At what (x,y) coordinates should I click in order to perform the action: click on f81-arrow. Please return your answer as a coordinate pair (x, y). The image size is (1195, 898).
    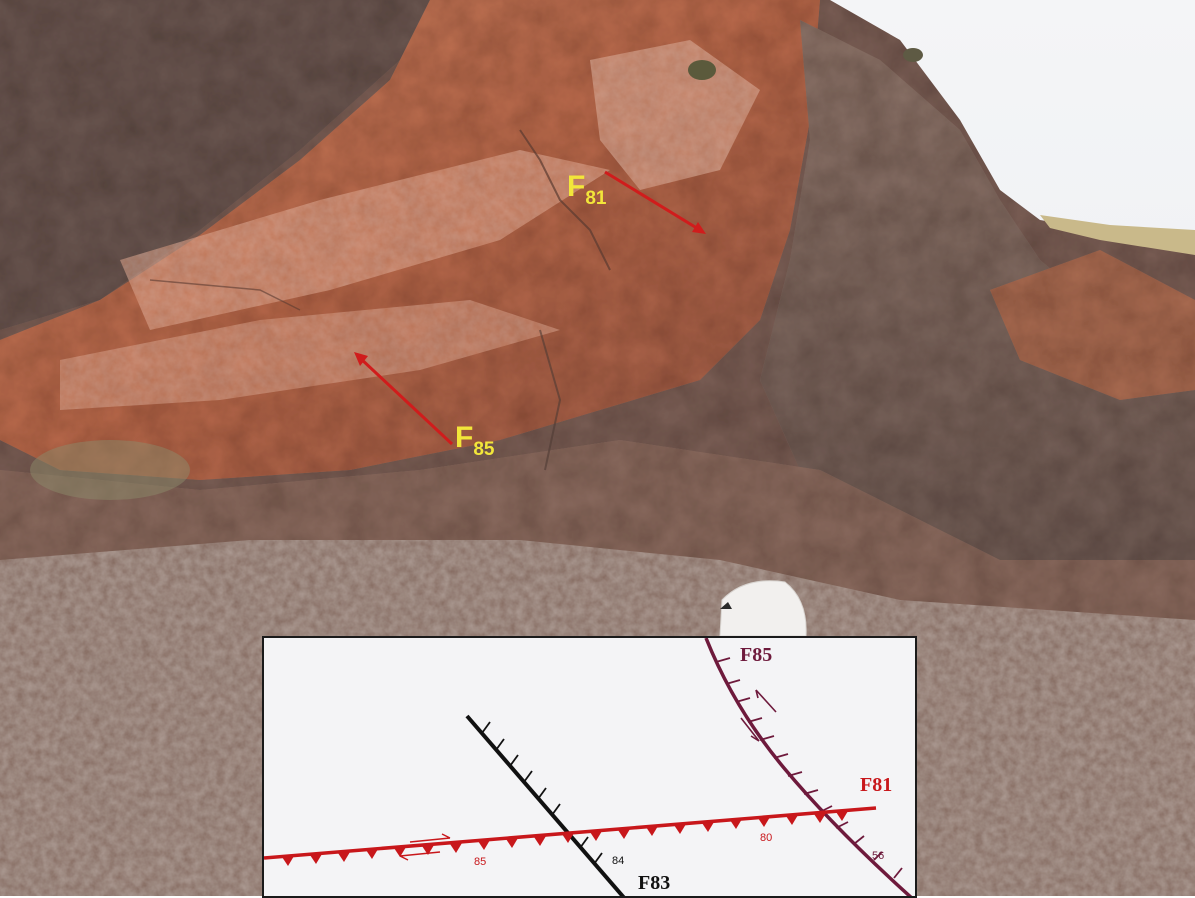
    Looking at the image, I should click on (652, 201).